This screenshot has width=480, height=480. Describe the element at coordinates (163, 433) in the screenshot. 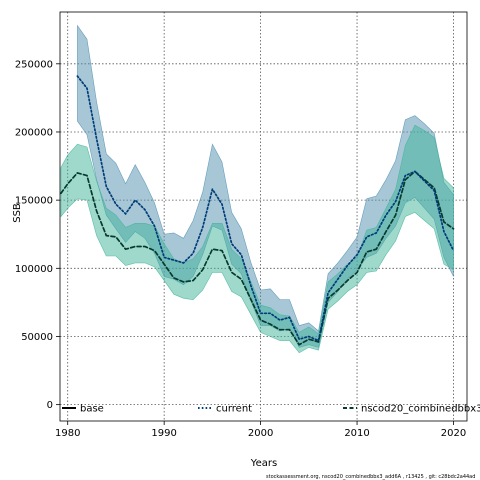

I see `x-tick-label: 1990` at that location.